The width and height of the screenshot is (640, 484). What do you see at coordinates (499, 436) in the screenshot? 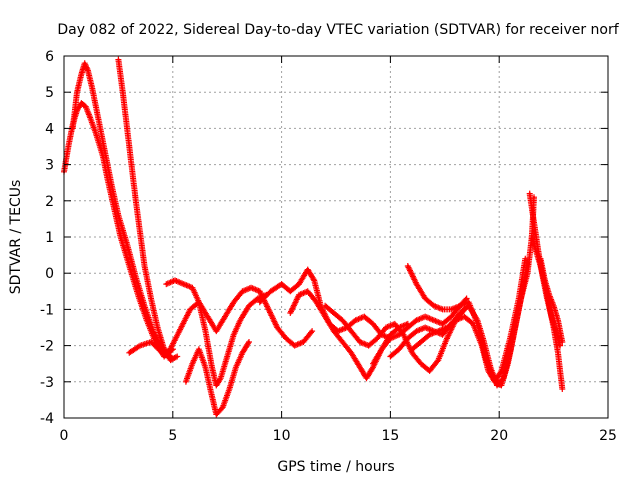
I see `x-tick-label: 20` at bounding box center [499, 436].